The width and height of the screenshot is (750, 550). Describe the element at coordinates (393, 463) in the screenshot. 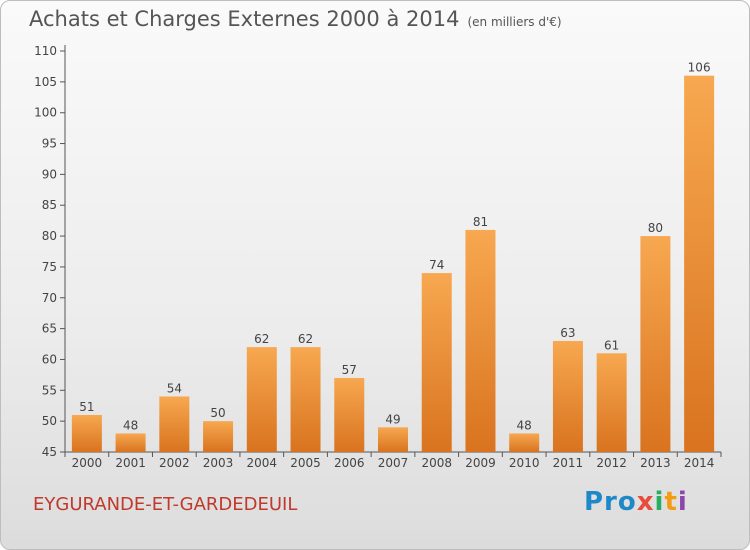

I see `x-tick-label: 2007` at that location.